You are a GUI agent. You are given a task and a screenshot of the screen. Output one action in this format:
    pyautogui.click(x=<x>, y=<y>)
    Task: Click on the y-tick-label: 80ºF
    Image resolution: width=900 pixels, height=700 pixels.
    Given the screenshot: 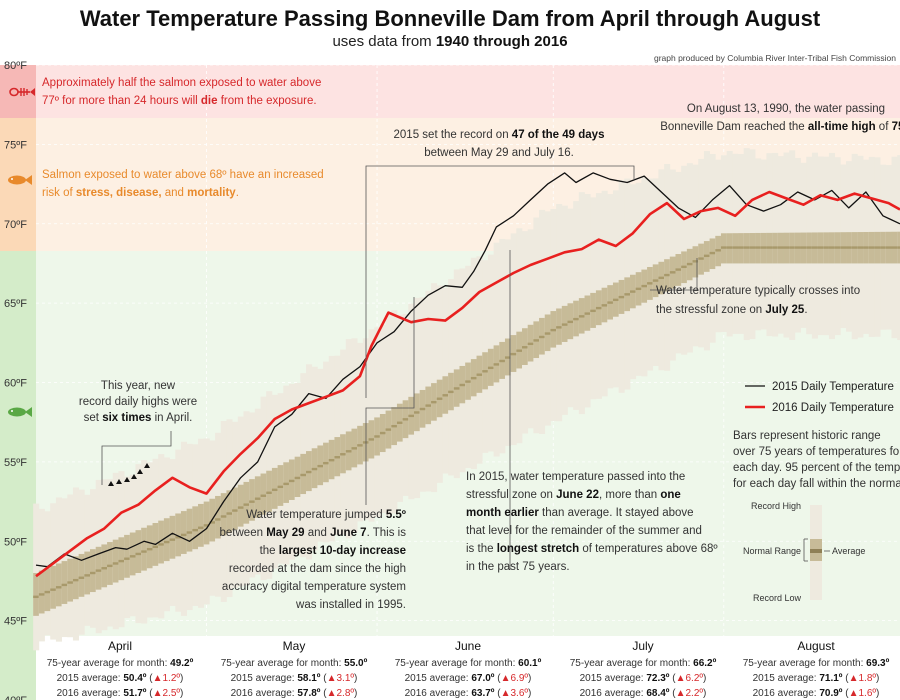 What is the action you would take?
    pyautogui.click(x=15, y=66)
    